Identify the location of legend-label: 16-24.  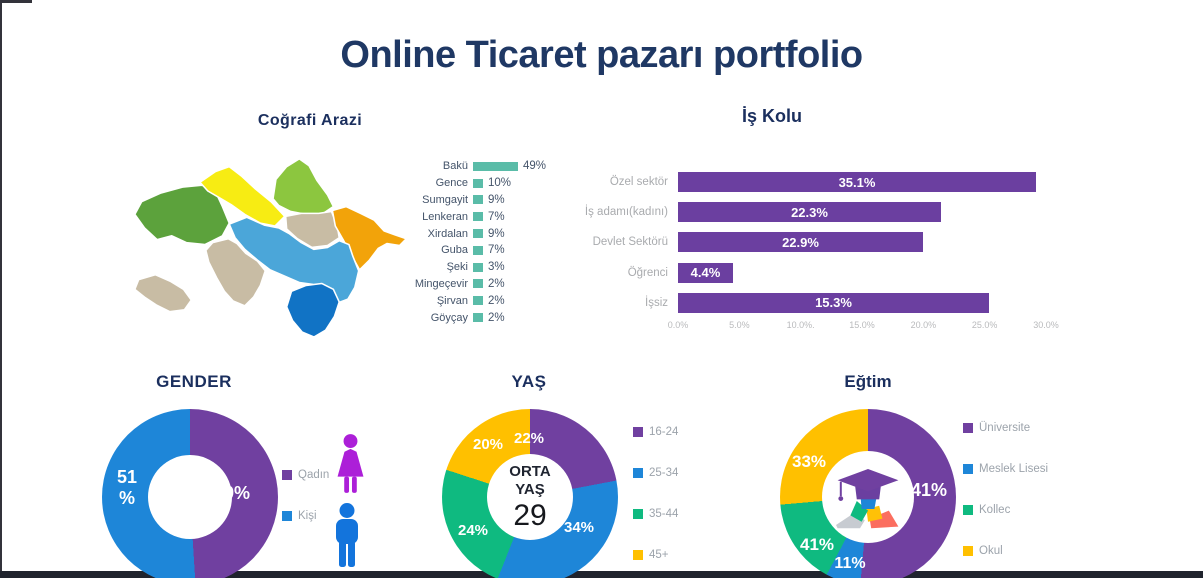
(664, 431).